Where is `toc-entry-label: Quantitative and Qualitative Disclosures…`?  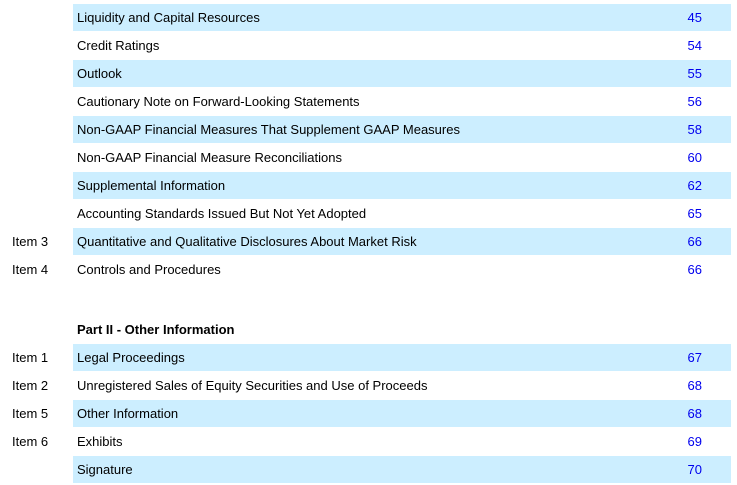 toc-entry-label: Quantitative and Qualitative Disclosures… is located at coordinates (247, 241).